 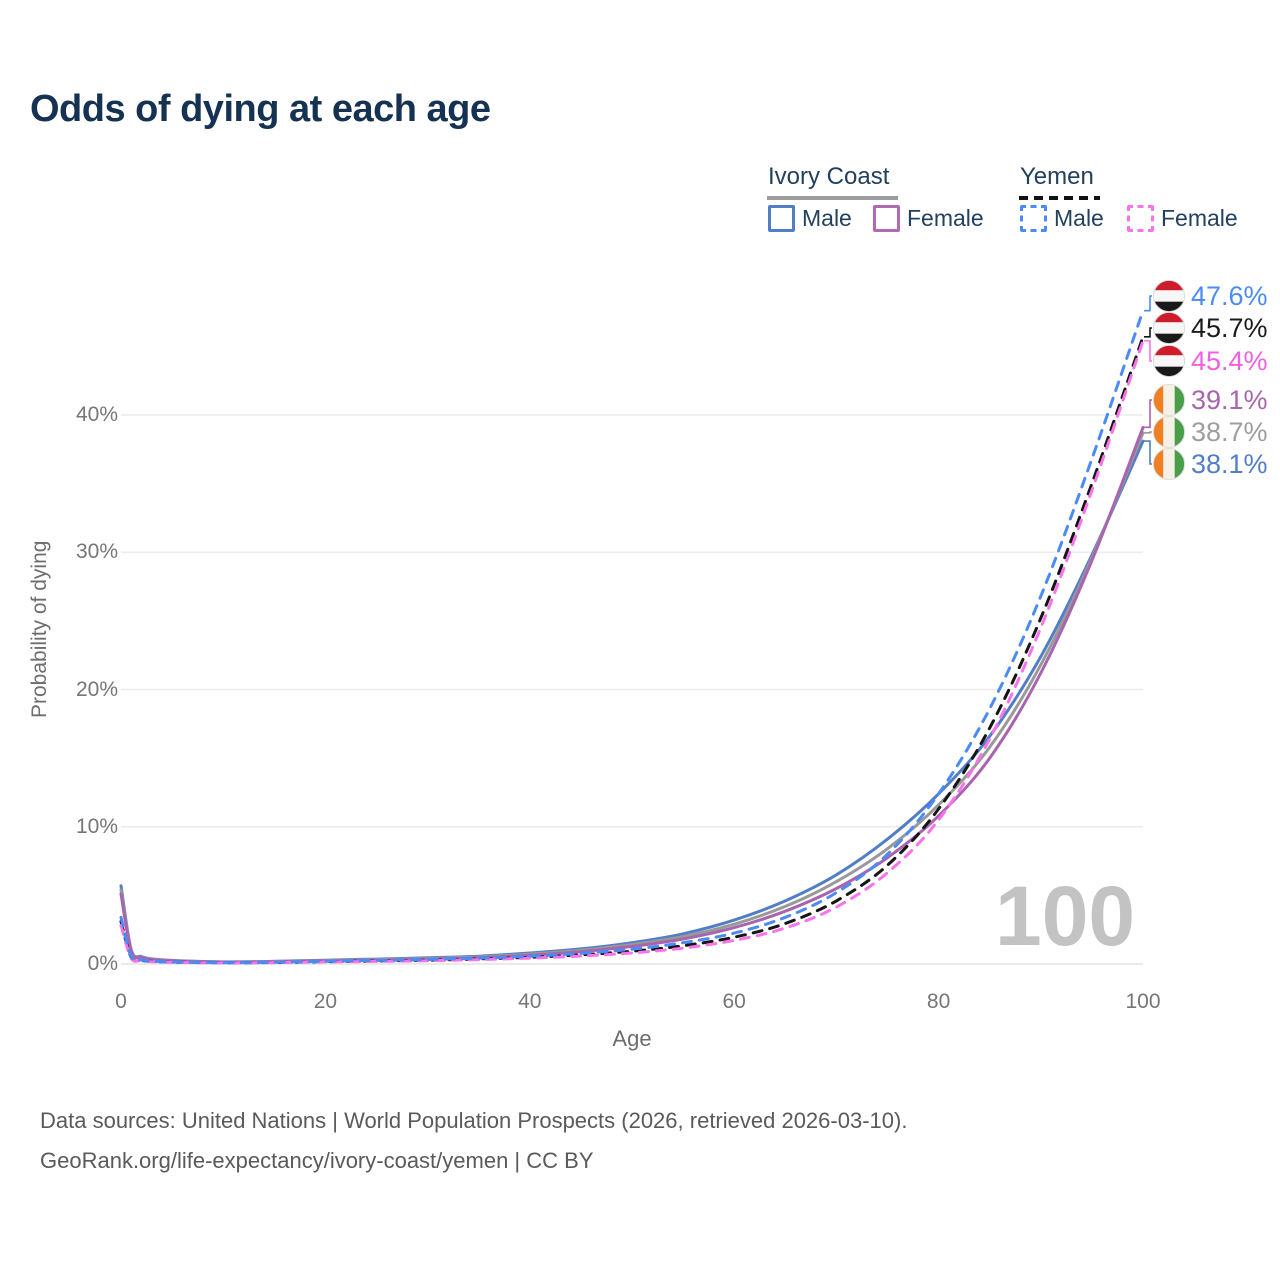 I want to click on end-label-yemen-both-sexes: 45.7%, so click(x=1210, y=328).